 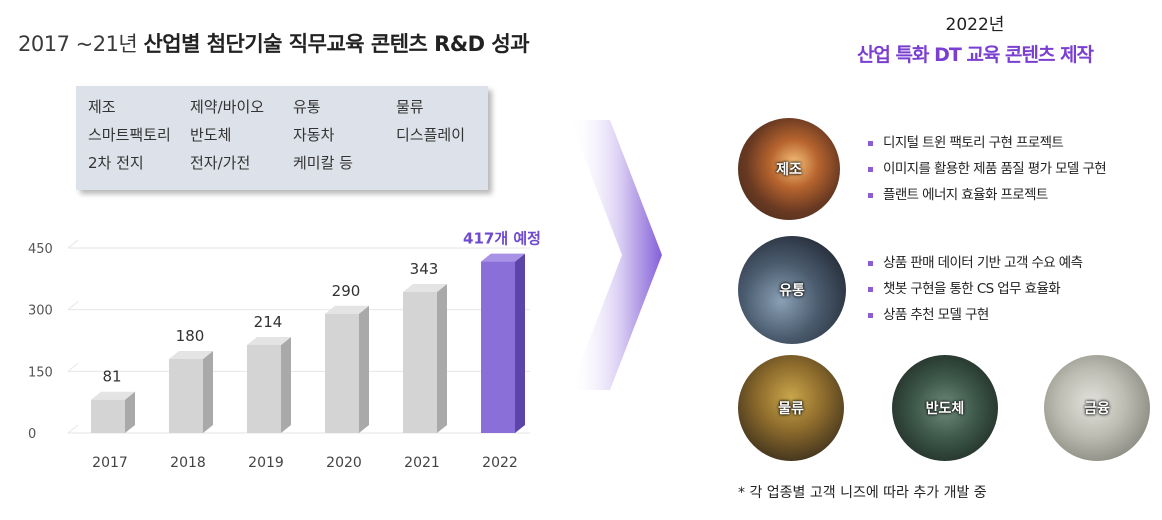 What do you see at coordinates (336, 44) in the screenshot?
I see `title-main: 산업별 첨단기술 직무교육 콘텐츠 R&D 성과` at bounding box center [336, 44].